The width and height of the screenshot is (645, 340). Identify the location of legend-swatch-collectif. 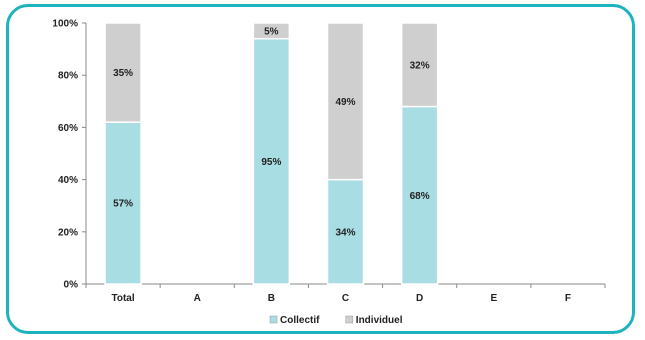
(273, 319).